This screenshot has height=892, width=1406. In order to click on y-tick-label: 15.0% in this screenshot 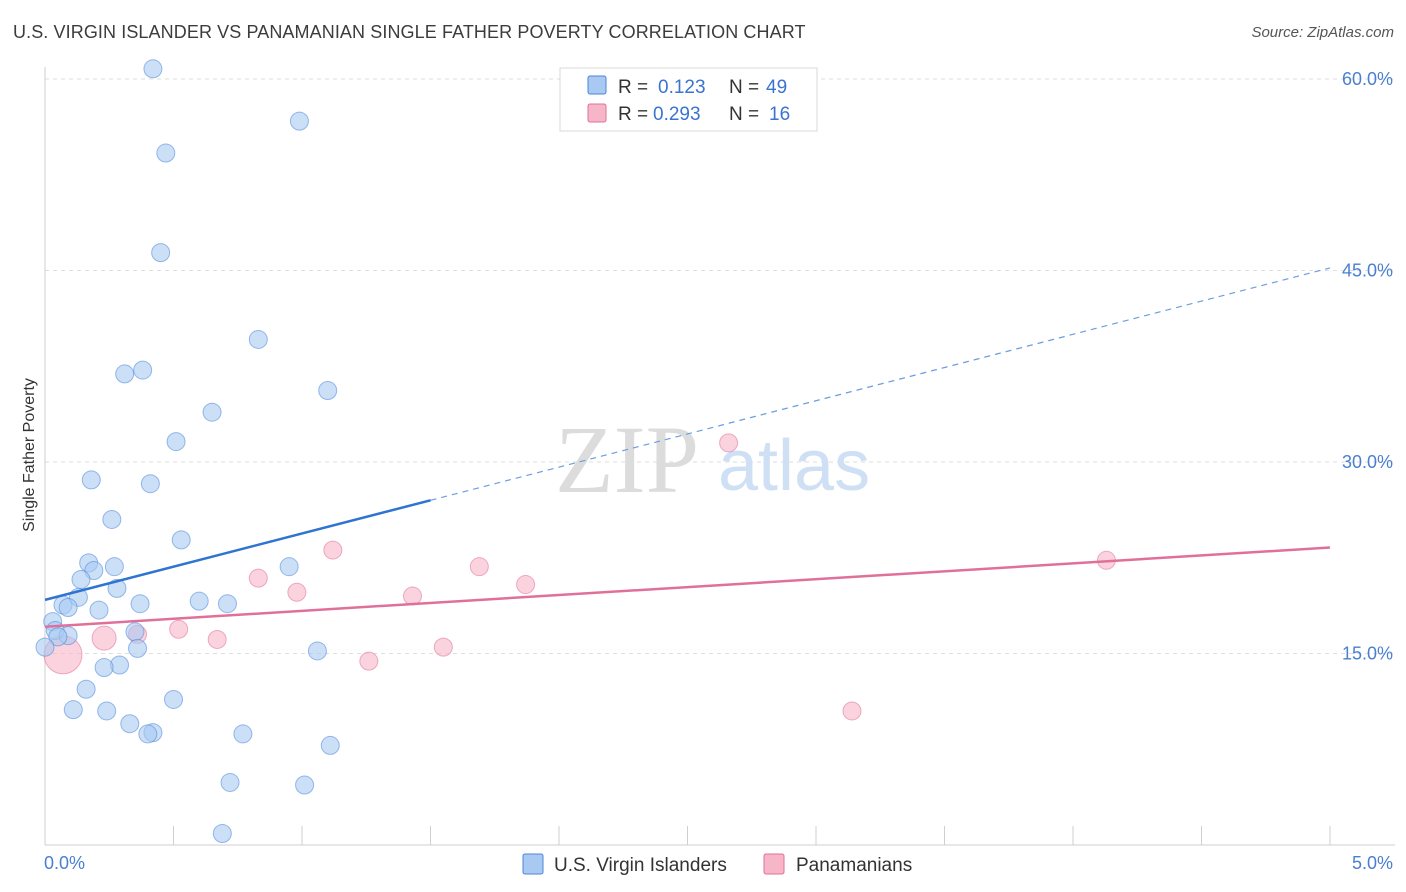, I will do `click(1367, 654)`.